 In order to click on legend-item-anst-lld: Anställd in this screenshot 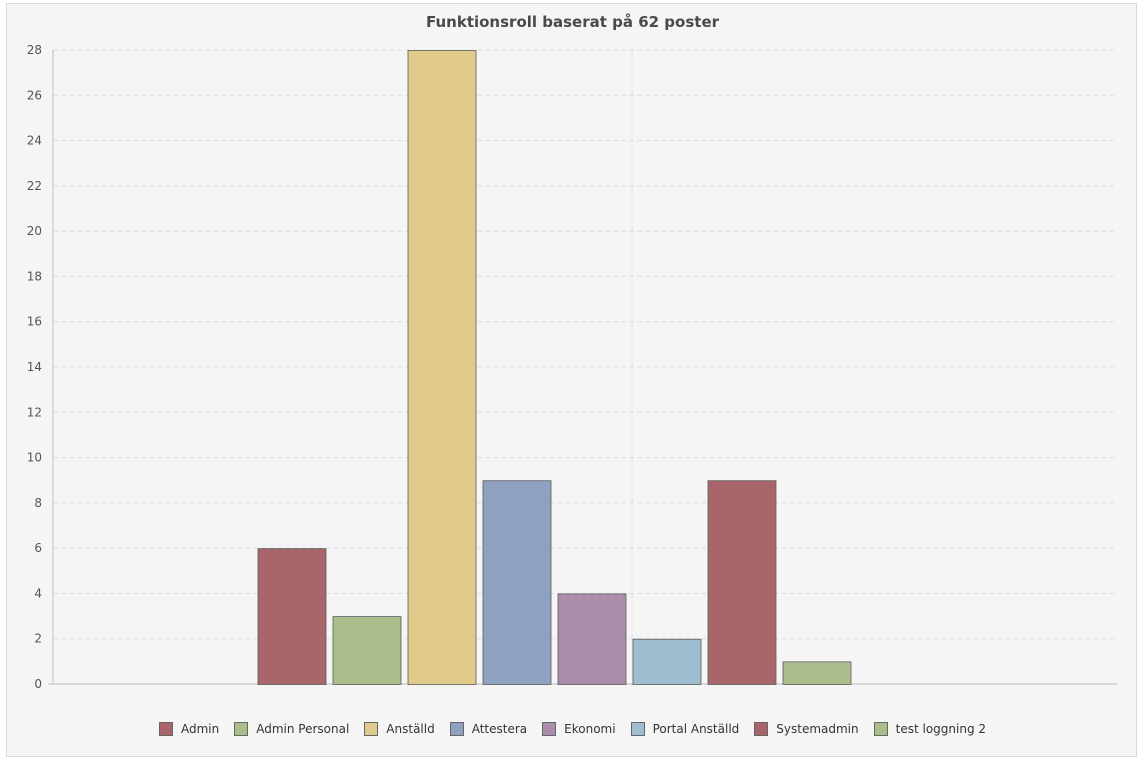, I will do `click(399, 729)`.